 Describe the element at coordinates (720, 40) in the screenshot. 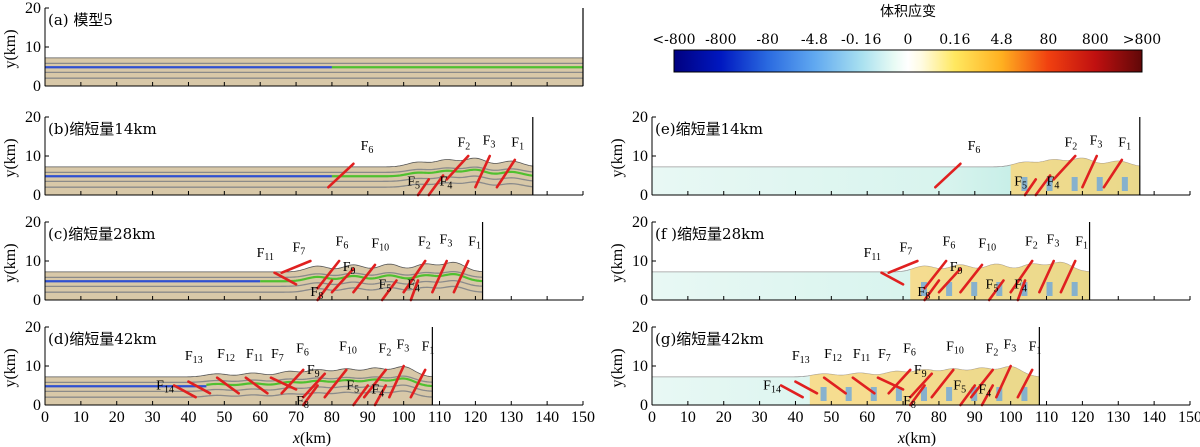

I see `colorbar-tick-label: -800` at that location.